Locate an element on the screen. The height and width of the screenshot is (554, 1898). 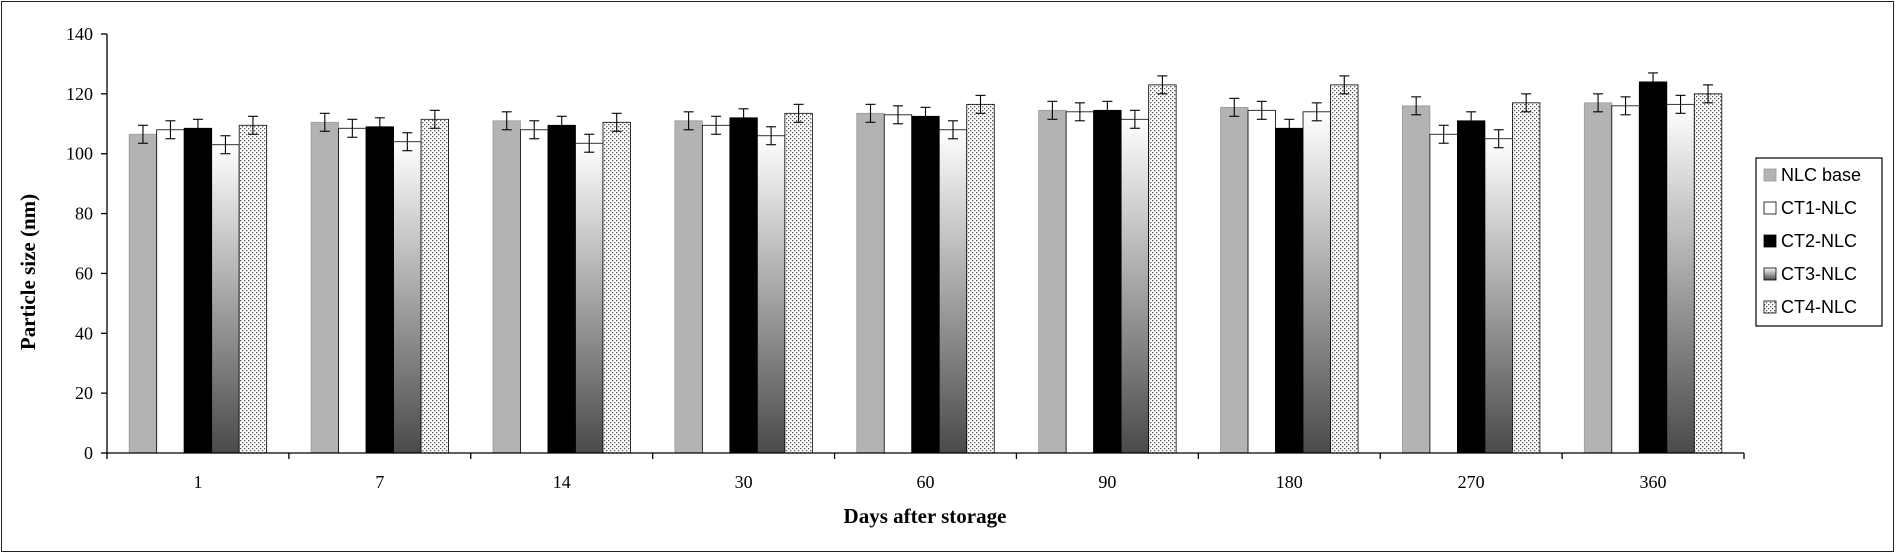
x-tick-label: 60 is located at coordinates (926, 482).